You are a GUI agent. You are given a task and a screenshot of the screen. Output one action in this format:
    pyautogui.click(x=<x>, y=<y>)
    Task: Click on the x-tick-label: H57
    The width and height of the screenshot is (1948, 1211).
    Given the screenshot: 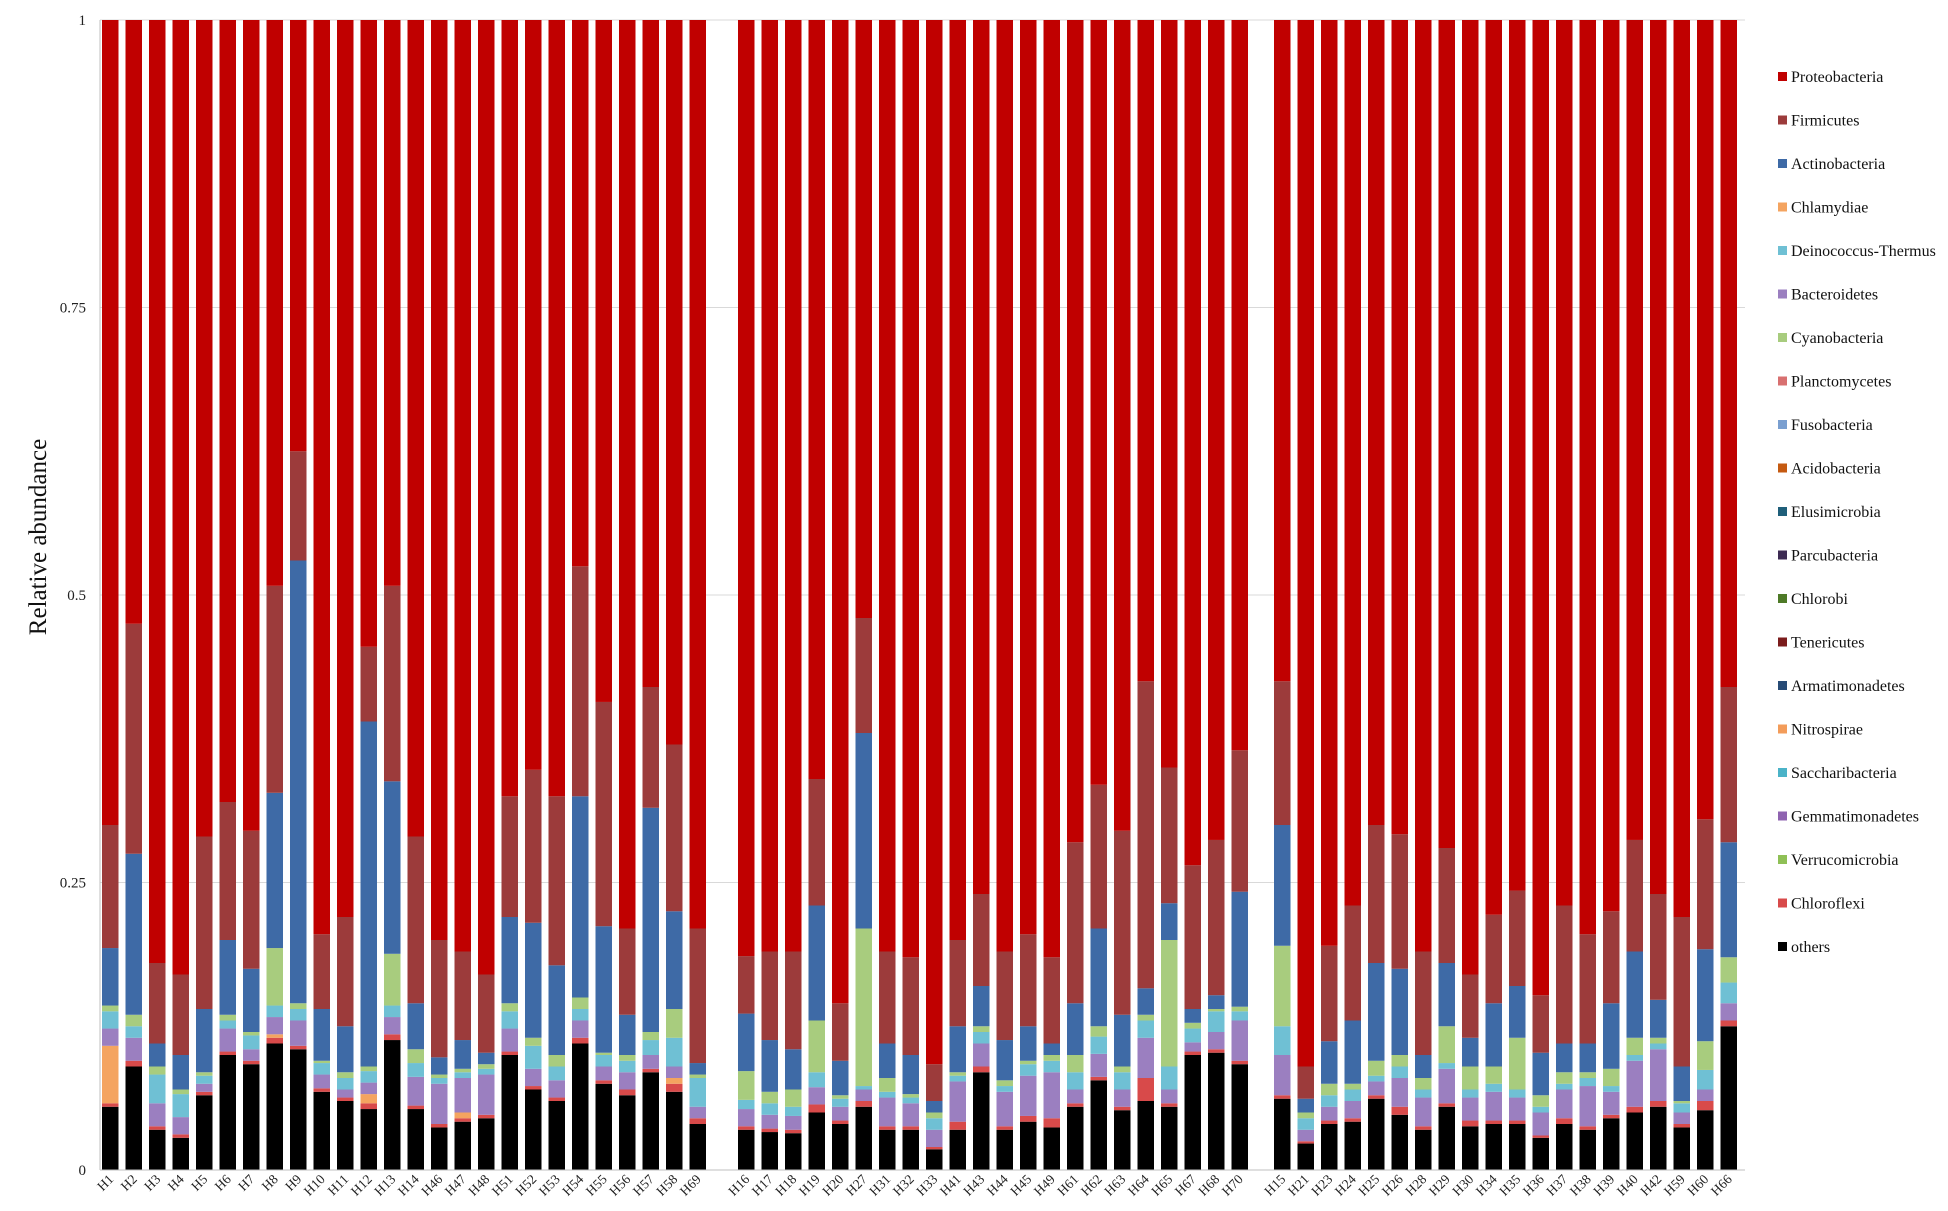 What is the action you would take?
    pyautogui.click(x=643, y=1184)
    